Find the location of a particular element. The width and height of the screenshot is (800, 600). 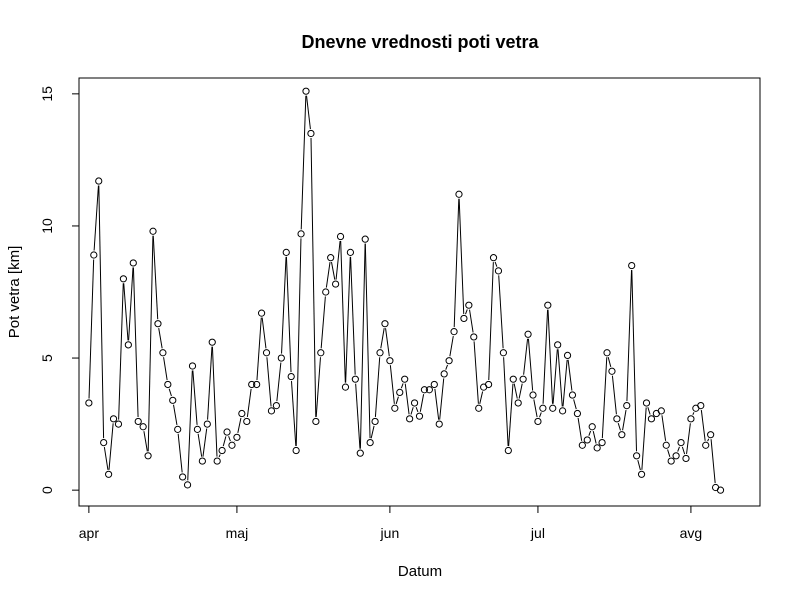

x-axis-label: Datum is located at coordinates (420, 571).